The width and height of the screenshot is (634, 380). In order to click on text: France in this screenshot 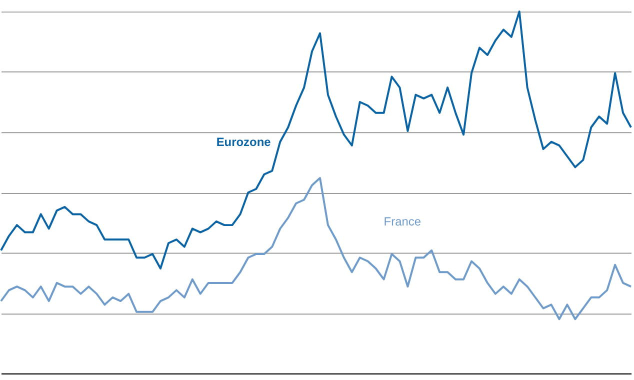, I will do `click(403, 221)`.